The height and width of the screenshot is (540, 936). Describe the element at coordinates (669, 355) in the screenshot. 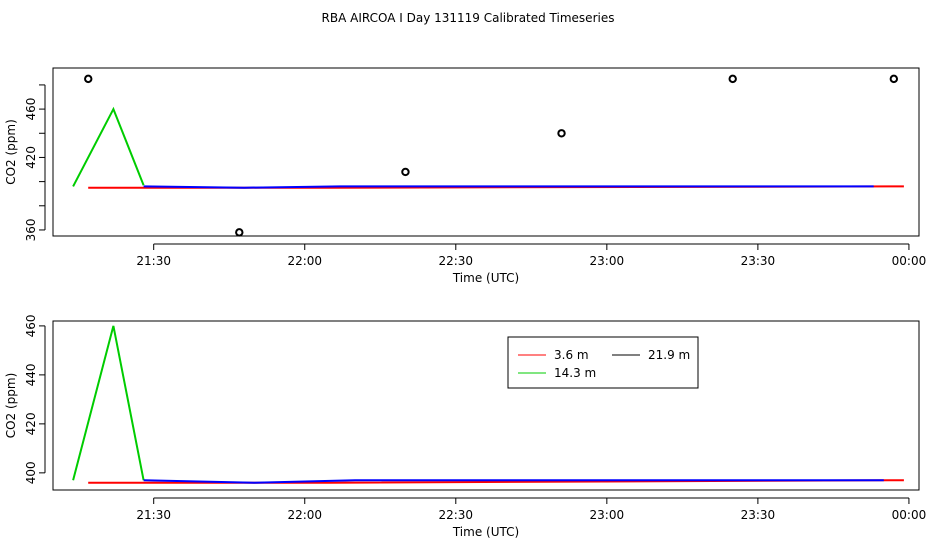

I see `legend-label-2: 21.9 m` at that location.